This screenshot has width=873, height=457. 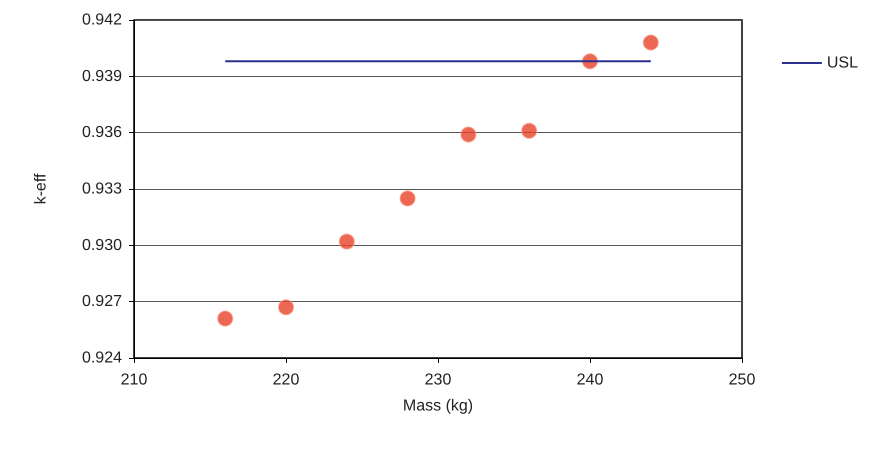 What do you see at coordinates (102, 76) in the screenshot?
I see `y-tick-label: 0.939` at bounding box center [102, 76].